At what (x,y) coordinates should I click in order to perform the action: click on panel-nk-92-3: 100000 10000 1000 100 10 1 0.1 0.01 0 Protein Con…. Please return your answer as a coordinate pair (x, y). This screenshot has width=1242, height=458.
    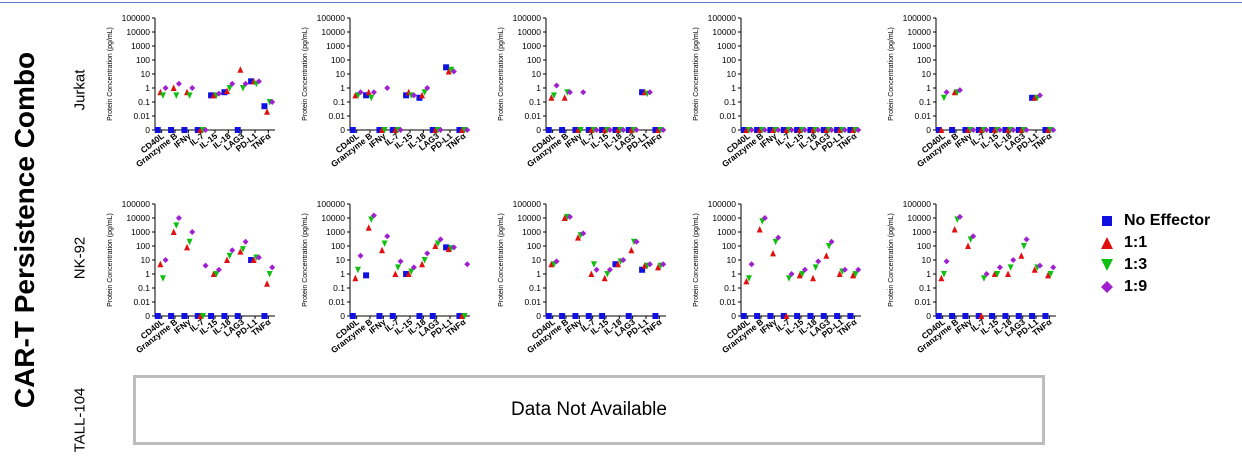
    Looking at the image, I should click on (582, 277).